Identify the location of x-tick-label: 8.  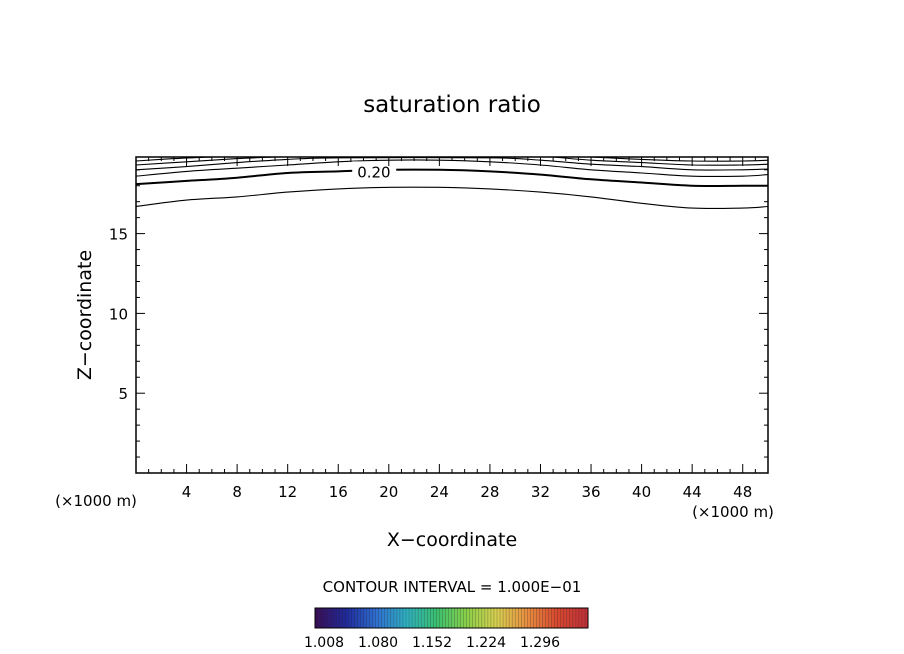
(237, 492).